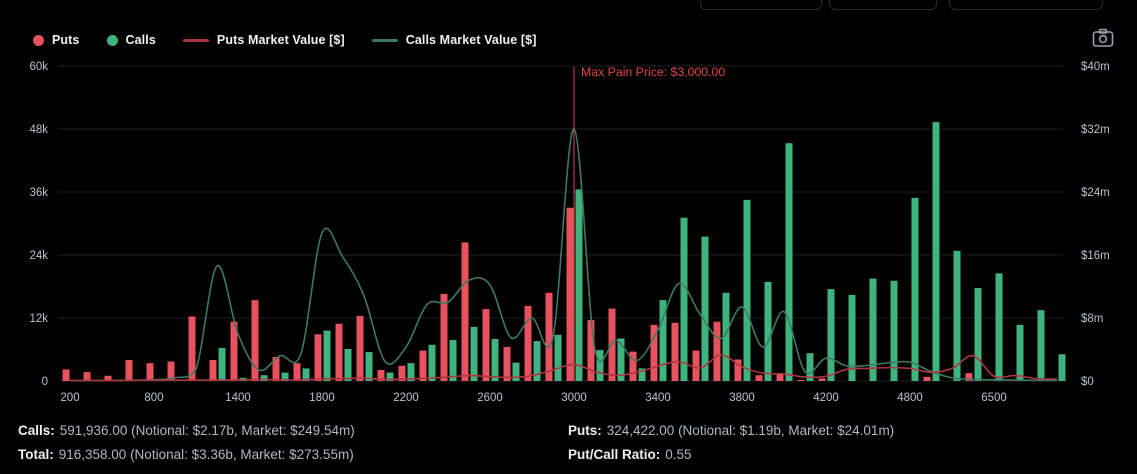 Image resolution: width=1137 pixels, height=474 pixels. I want to click on puts-stat-label: Puts:, so click(585, 430).